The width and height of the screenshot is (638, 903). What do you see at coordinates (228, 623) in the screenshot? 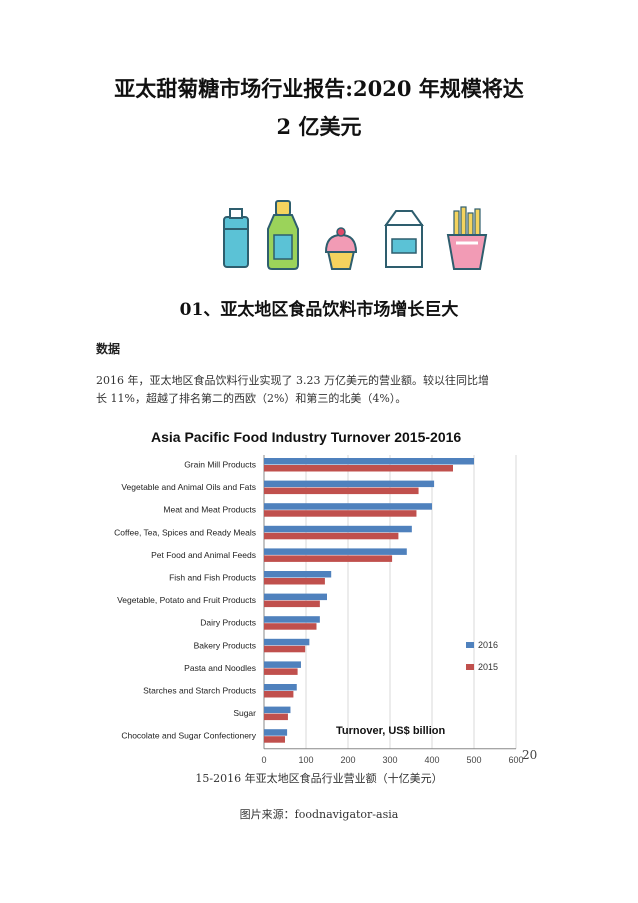
I see `category-label: Dairy Products` at bounding box center [228, 623].